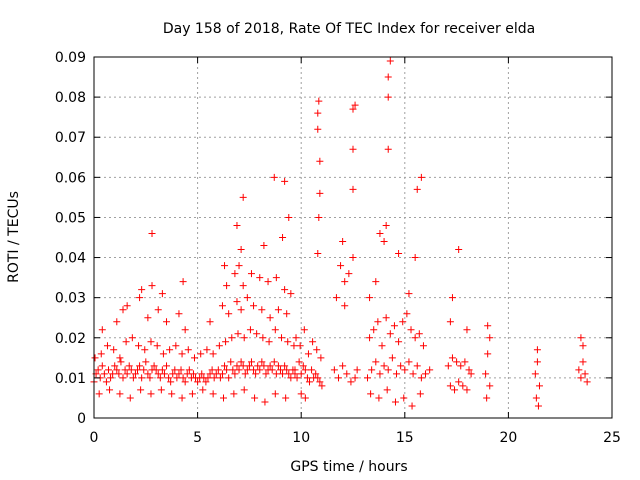  I want to click on x-tick-label: 5, so click(197, 438).